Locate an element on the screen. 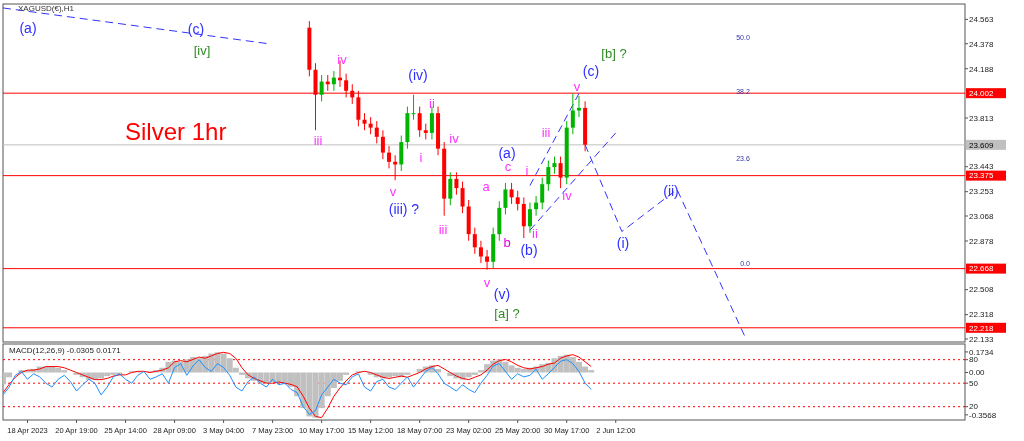 The image size is (1024, 441). ref-line-label: 24.002 is located at coordinates (982, 93).